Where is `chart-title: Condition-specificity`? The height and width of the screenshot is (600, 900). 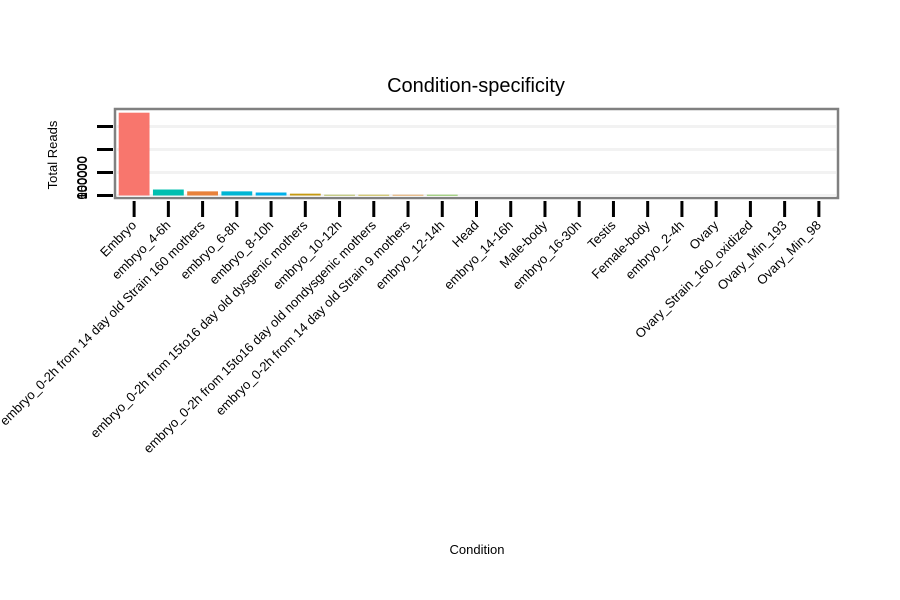 chart-title: Condition-specificity is located at coordinates (476, 86).